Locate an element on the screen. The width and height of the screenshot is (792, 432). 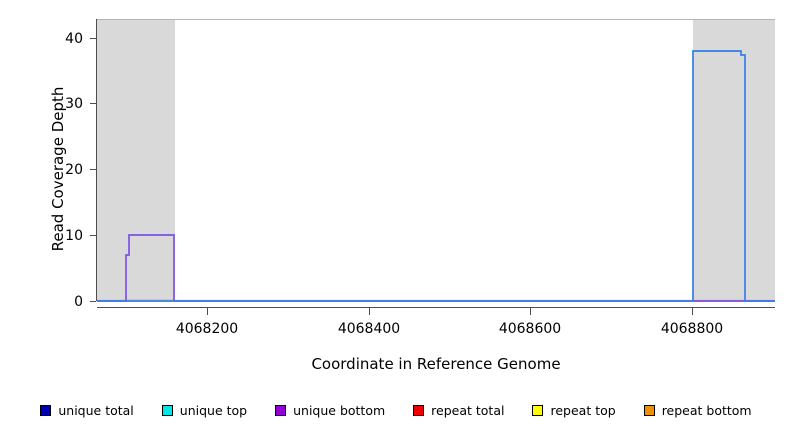
legend-swatch-icon-unique-top is located at coordinates (167, 410).